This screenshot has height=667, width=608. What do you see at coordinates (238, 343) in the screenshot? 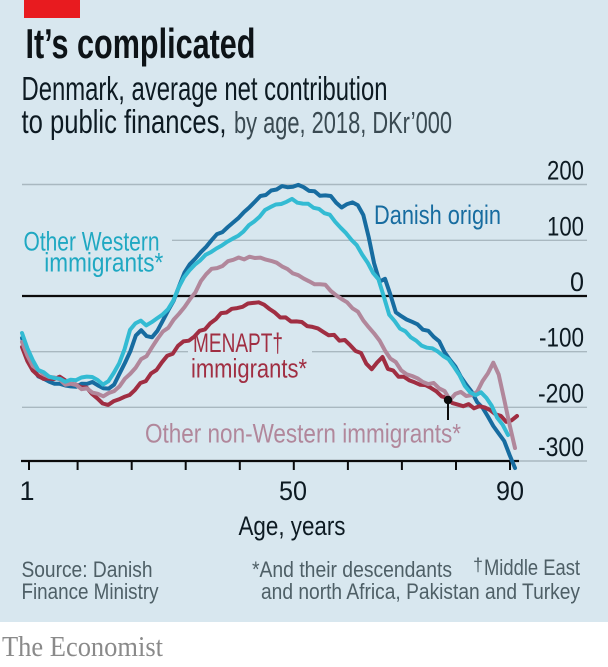
I see `svg-text: MENAPT†` at bounding box center [238, 343].